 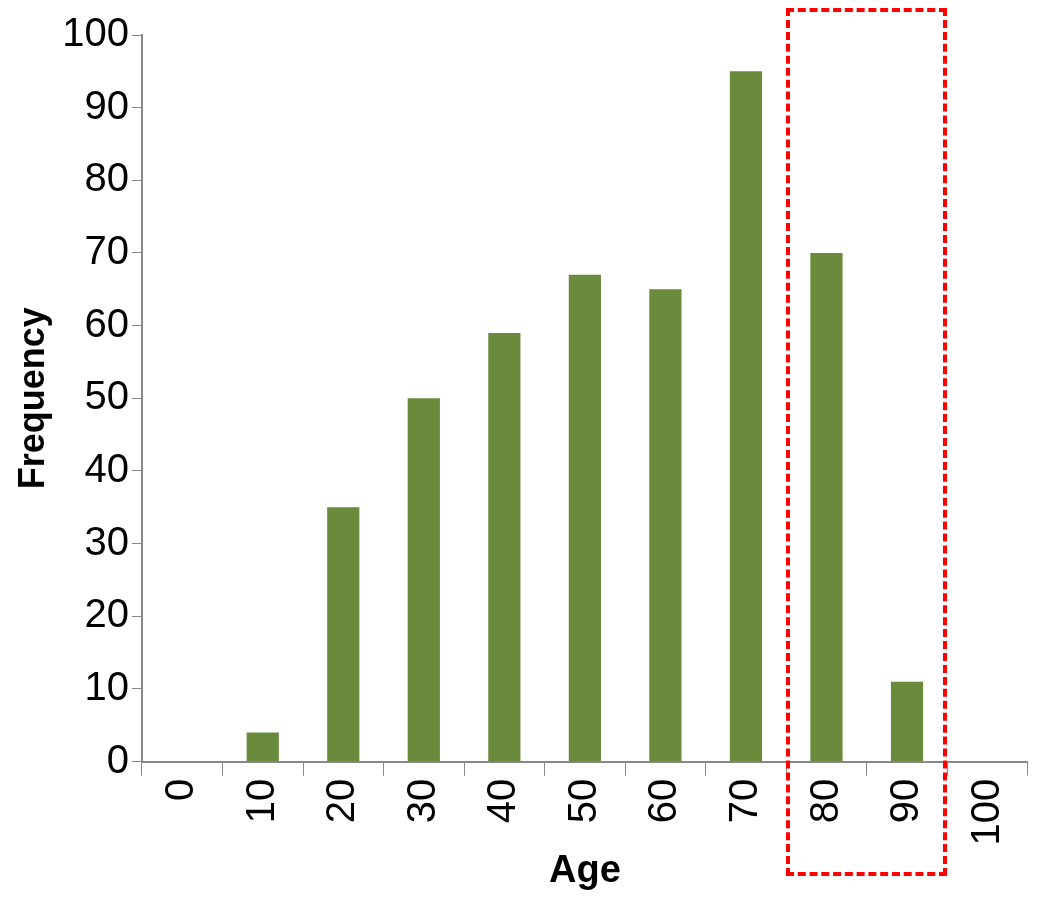 What do you see at coordinates (904, 801) in the screenshot?
I see `x-tick-label: 90` at bounding box center [904, 801].